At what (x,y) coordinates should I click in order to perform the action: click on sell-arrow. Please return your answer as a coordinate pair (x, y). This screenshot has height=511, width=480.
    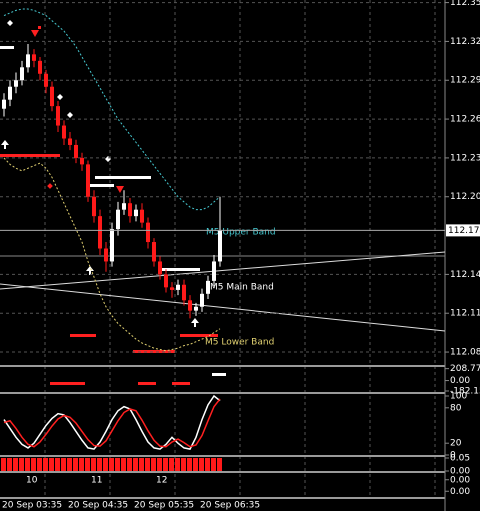
    Looking at the image, I should click on (120, 189).